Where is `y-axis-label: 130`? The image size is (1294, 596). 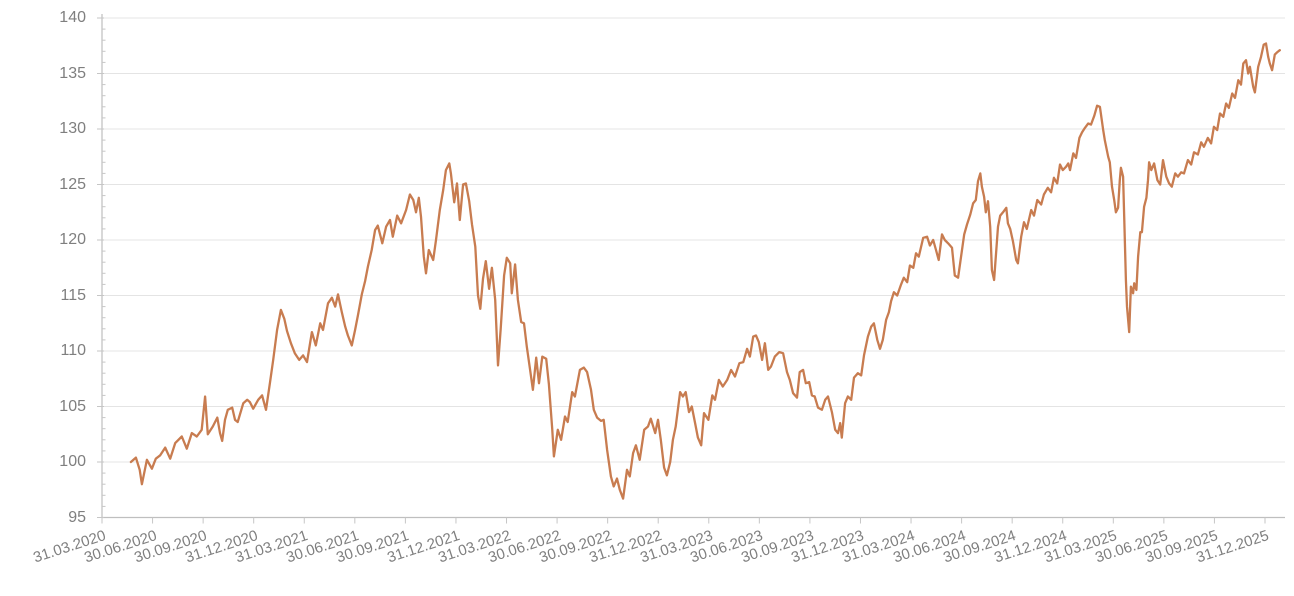
y-axis-label: 130 is located at coordinates (72, 128).